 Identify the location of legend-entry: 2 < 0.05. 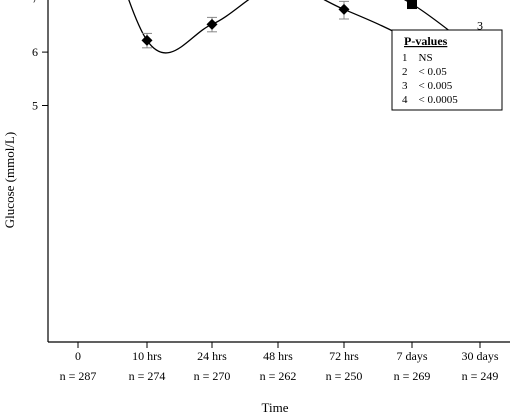
(424, 72).